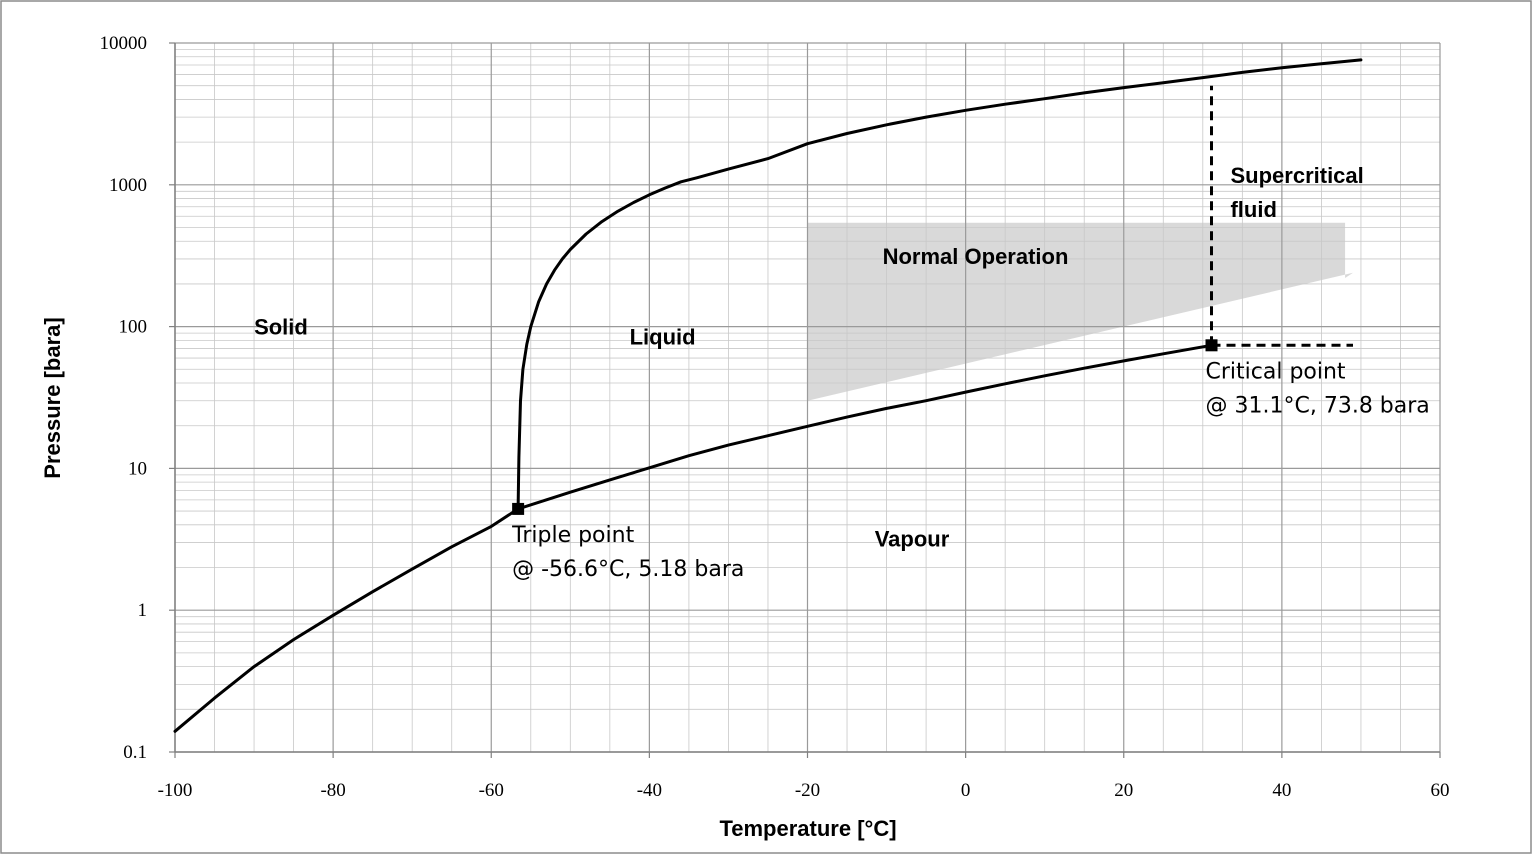 The width and height of the screenshot is (1534, 856). Describe the element at coordinates (1211, 345) in the screenshot. I see `critical-point-marker` at that location.